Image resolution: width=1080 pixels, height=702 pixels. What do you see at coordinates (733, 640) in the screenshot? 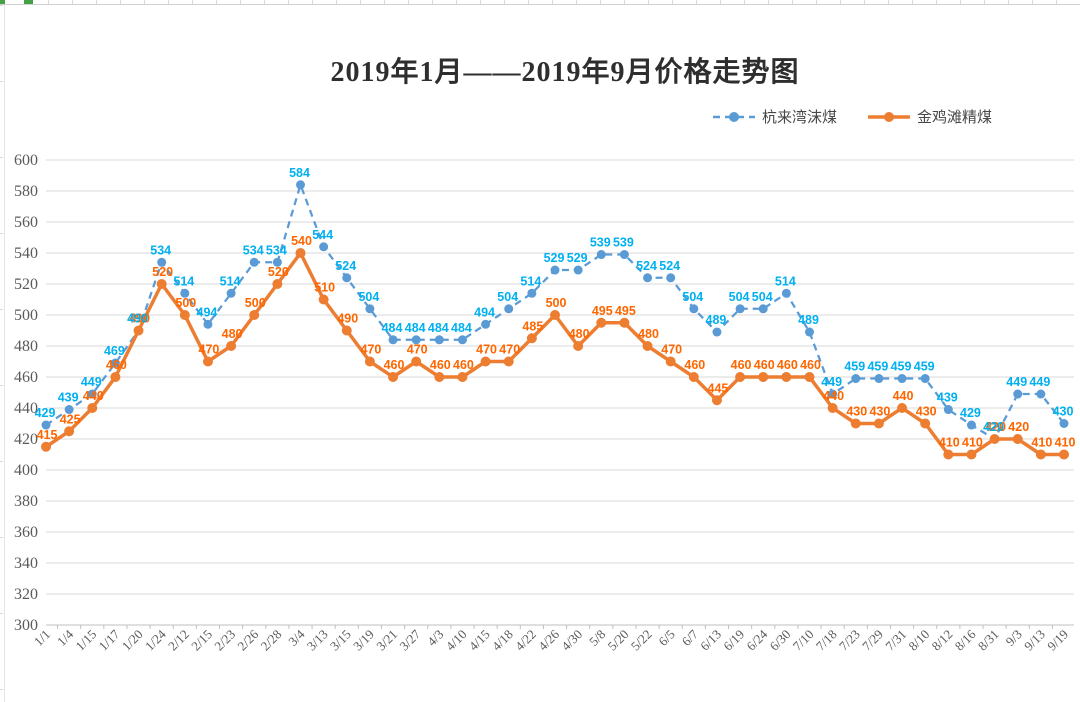
I see `svg-text: 6/19` at bounding box center [733, 640].